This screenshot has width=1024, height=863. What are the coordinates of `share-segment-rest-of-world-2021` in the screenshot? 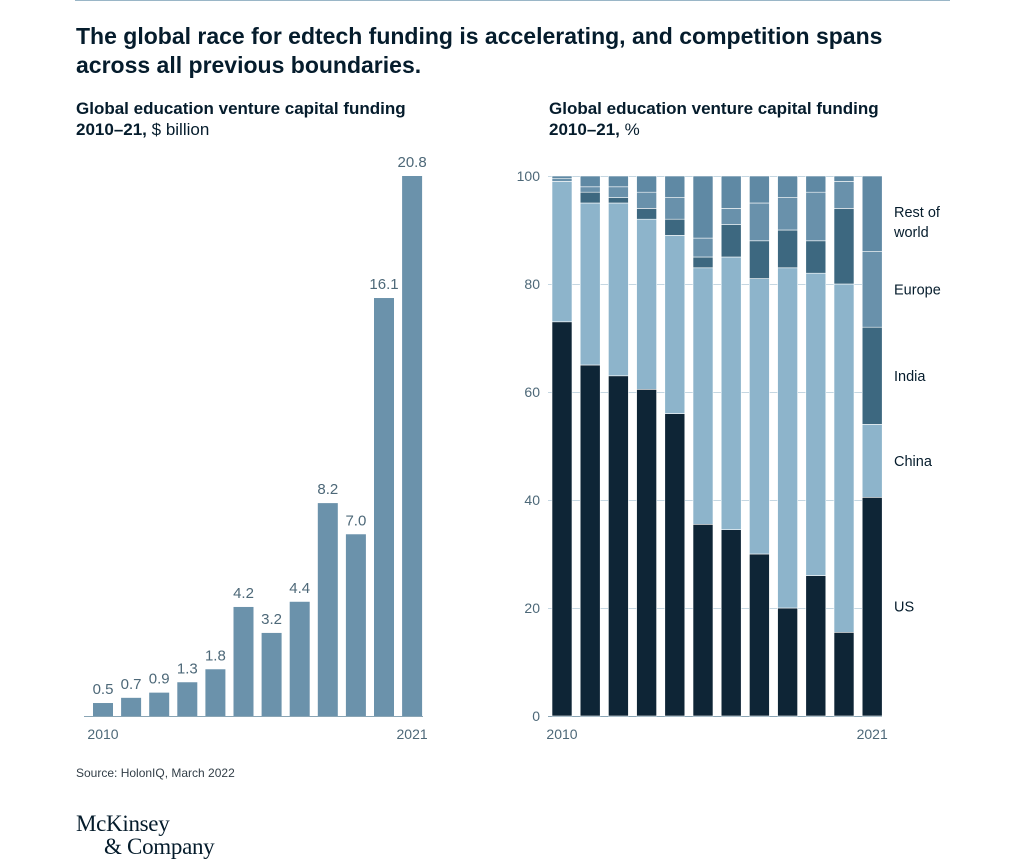 It's located at (872, 213).